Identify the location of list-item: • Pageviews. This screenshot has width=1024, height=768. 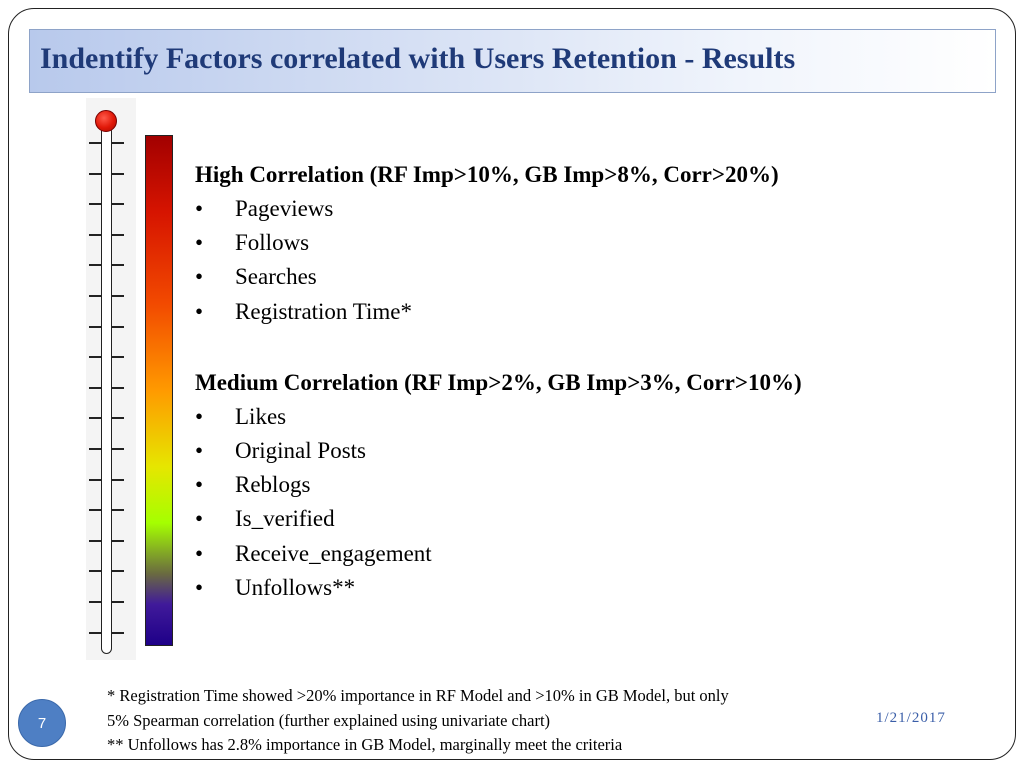
(498, 209).